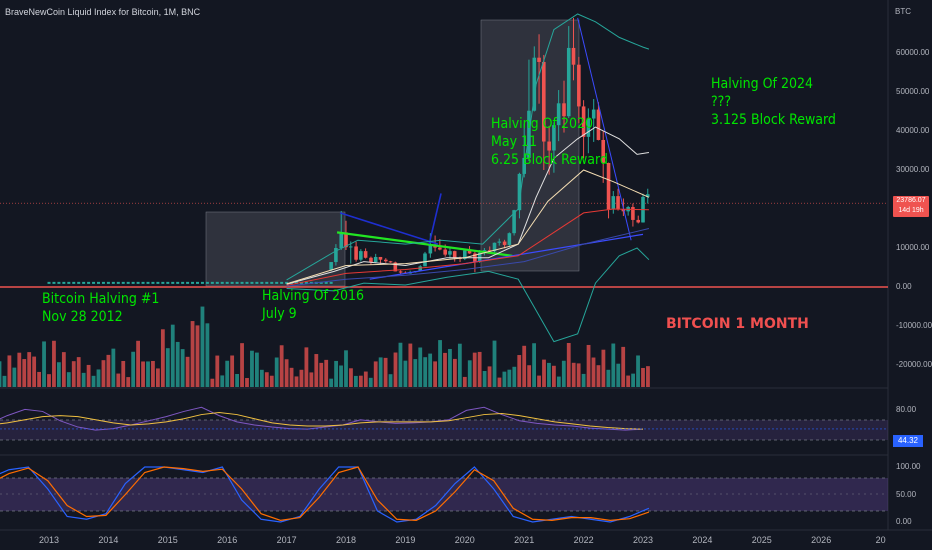  I want to click on timeframe-label: BITCOIN 1 MONTH, so click(737, 324).